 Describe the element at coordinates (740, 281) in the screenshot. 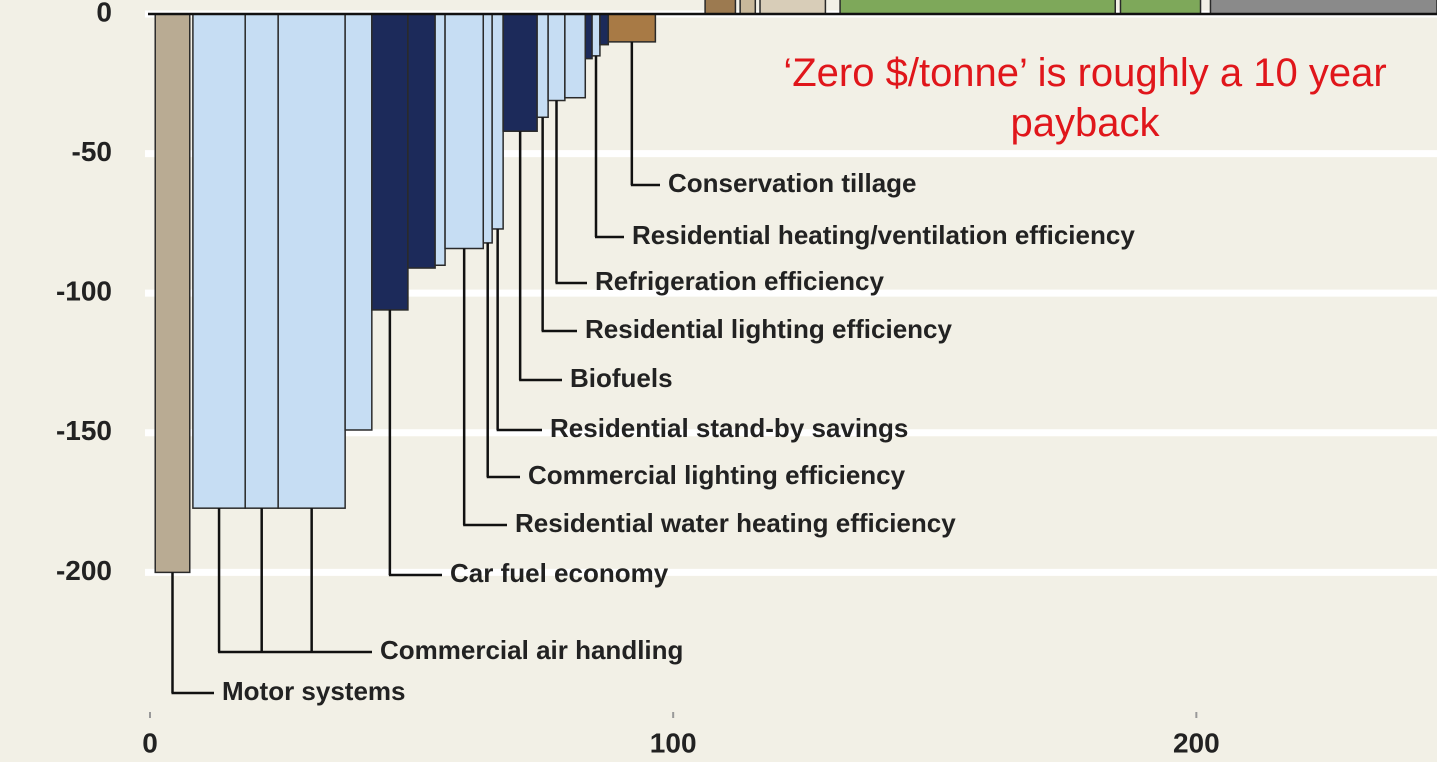

I see `bar-label: Refrigeration efficiency` at that location.